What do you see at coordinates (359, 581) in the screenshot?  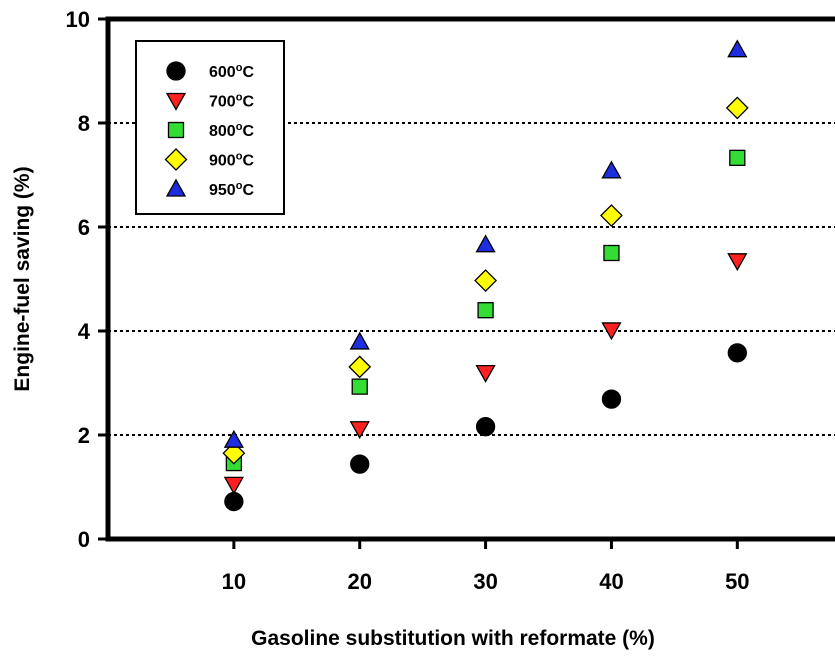 I see `x-tick-label: 20` at bounding box center [359, 581].